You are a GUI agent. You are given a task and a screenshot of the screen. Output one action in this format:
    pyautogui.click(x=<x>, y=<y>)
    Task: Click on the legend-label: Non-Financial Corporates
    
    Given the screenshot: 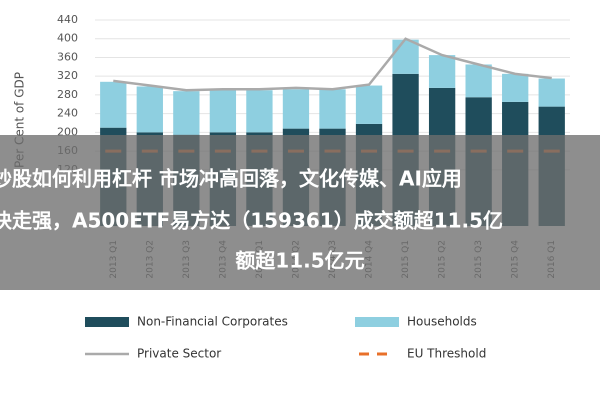 What is the action you would take?
    pyautogui.click(x=212, y=322)
    